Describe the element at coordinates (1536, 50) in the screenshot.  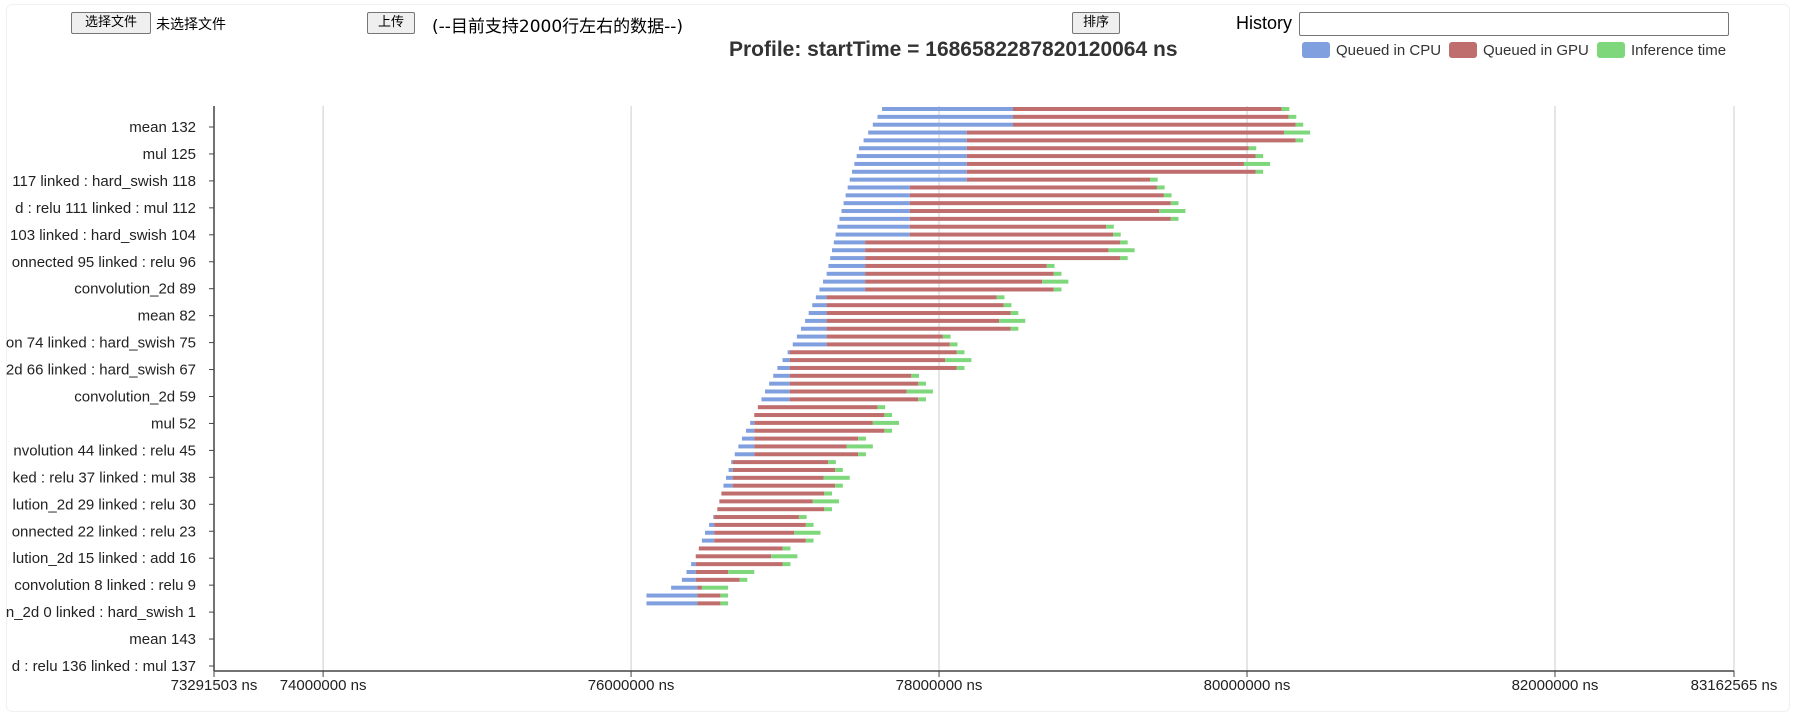
I see `legend-label-gpu: Queued in GPU` at that location.